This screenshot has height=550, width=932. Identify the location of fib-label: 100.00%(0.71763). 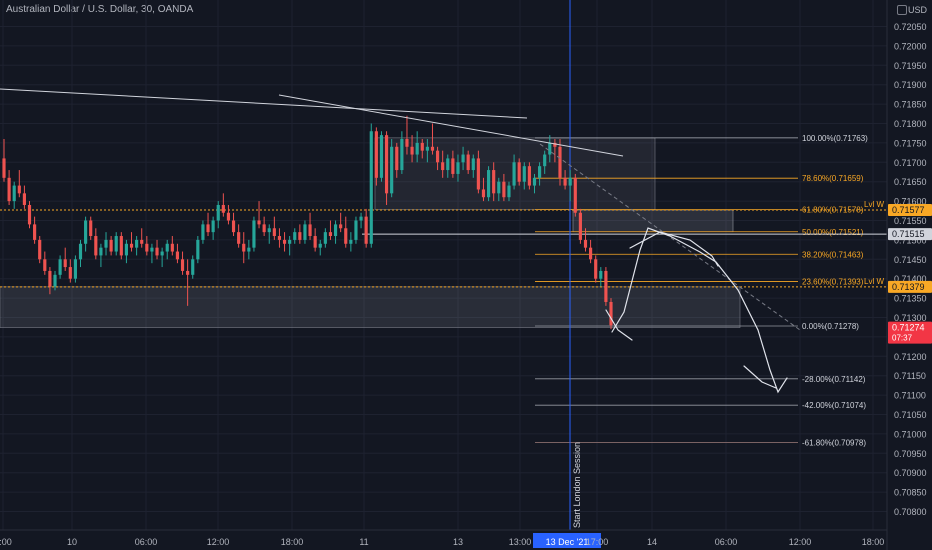
(835, 138).